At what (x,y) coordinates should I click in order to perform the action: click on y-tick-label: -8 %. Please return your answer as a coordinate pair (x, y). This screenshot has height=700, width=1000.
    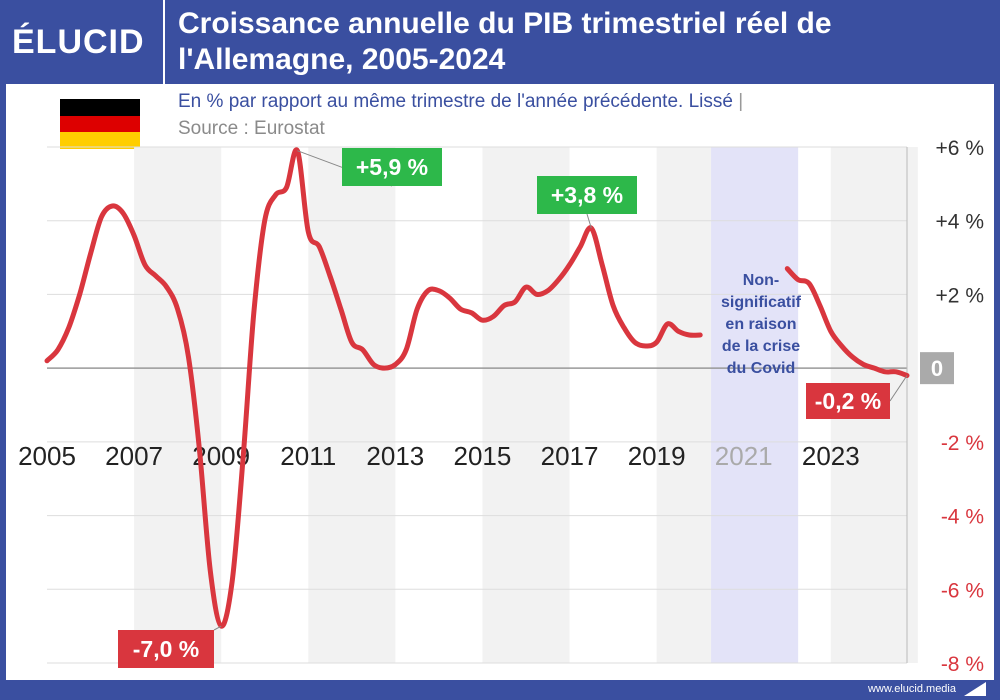
    Looking at the image, I should click on (962, 664).